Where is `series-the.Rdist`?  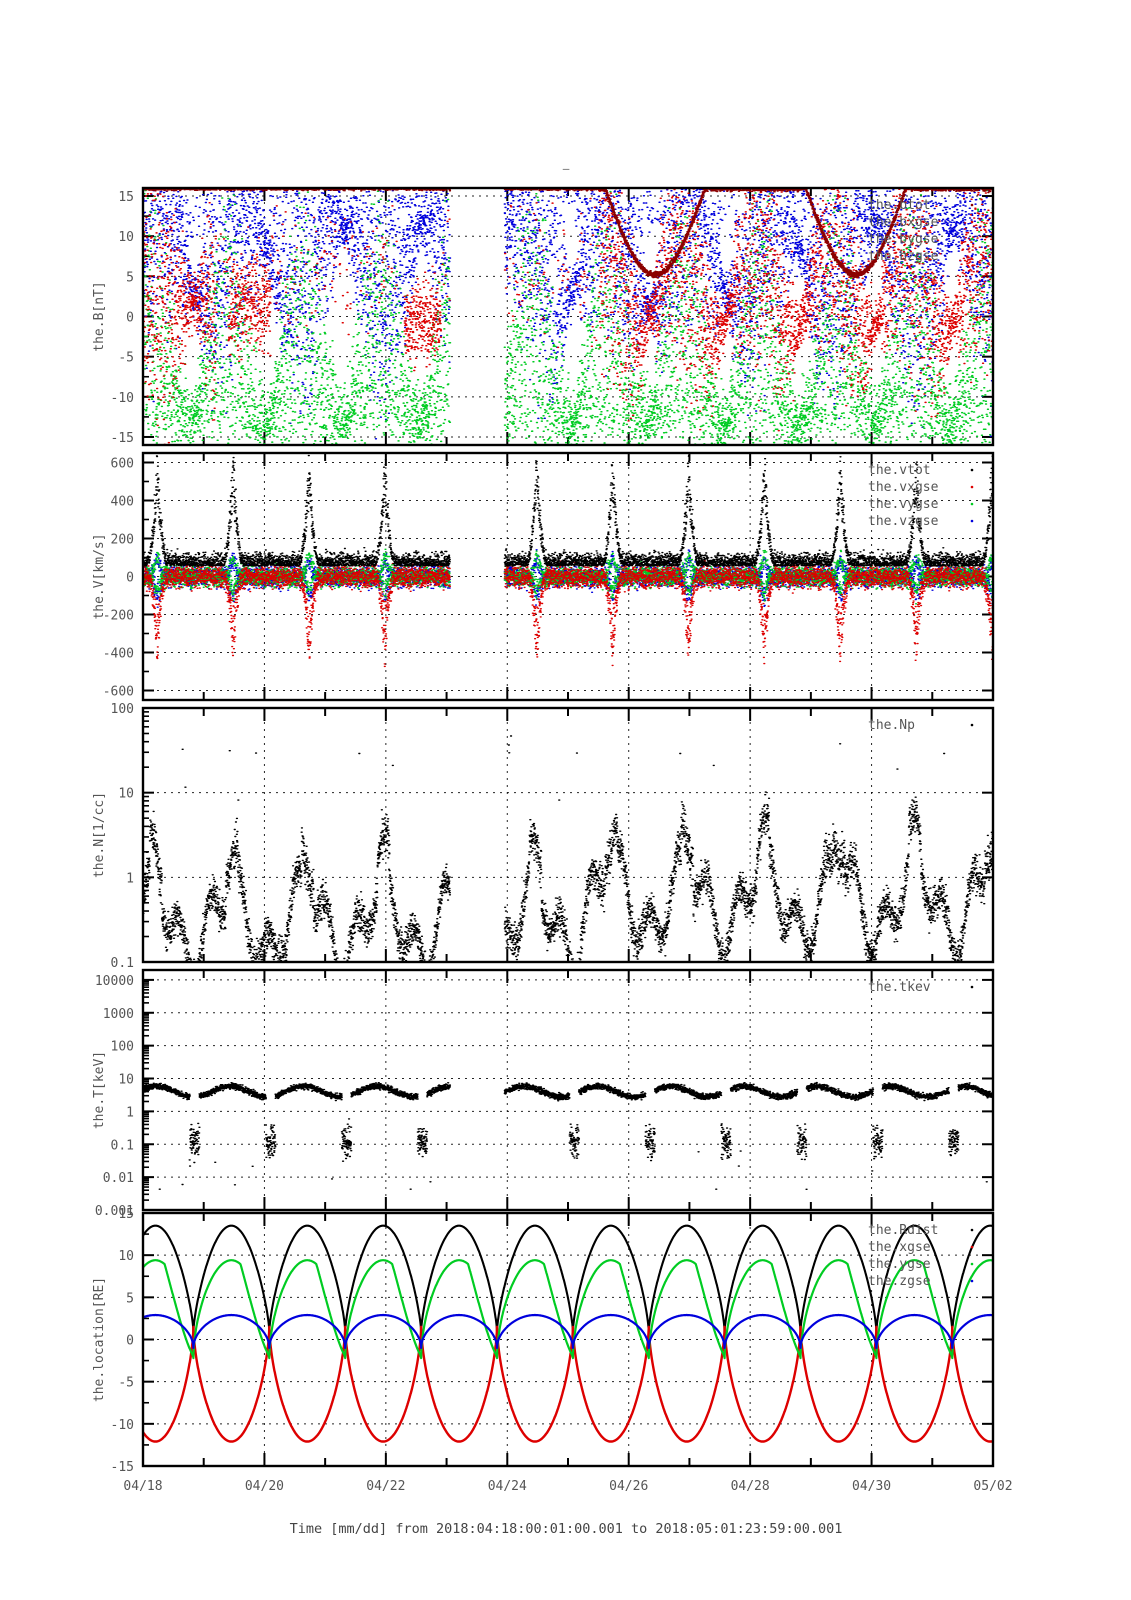 series-the.Rdist is located at coordinates (568, 1278).